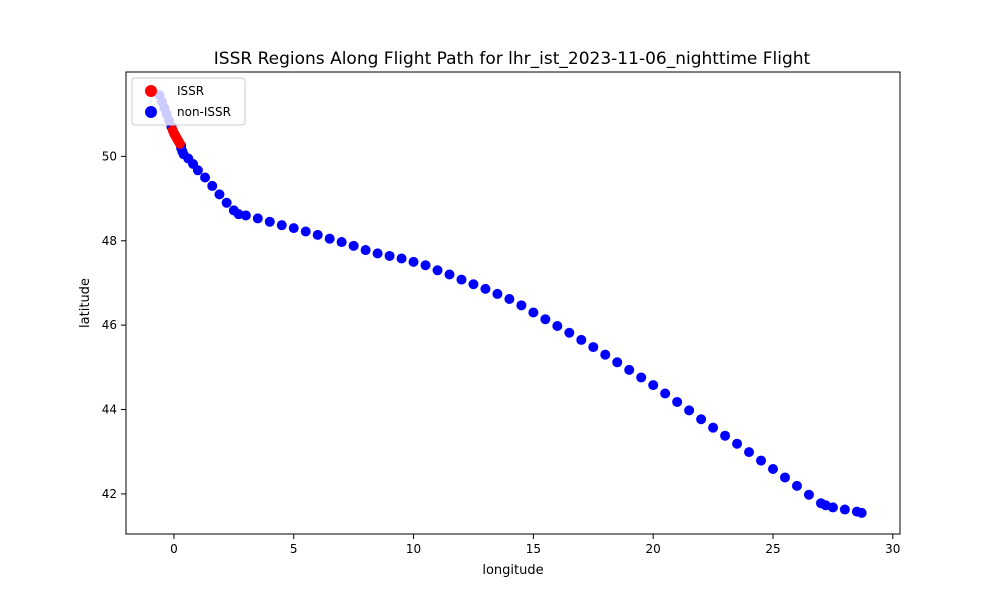  Describe the element at coordinates (151, 91) in the screenshot. I see `legend-marker-issr` at that location.